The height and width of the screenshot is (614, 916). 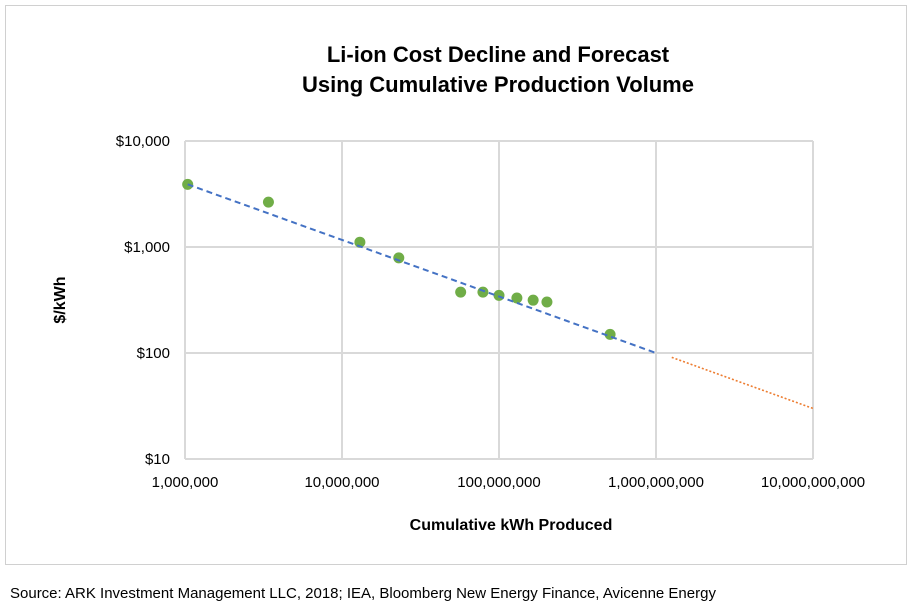 I want to click on y-tick-label: $10,000, so click(x=143, y=141).